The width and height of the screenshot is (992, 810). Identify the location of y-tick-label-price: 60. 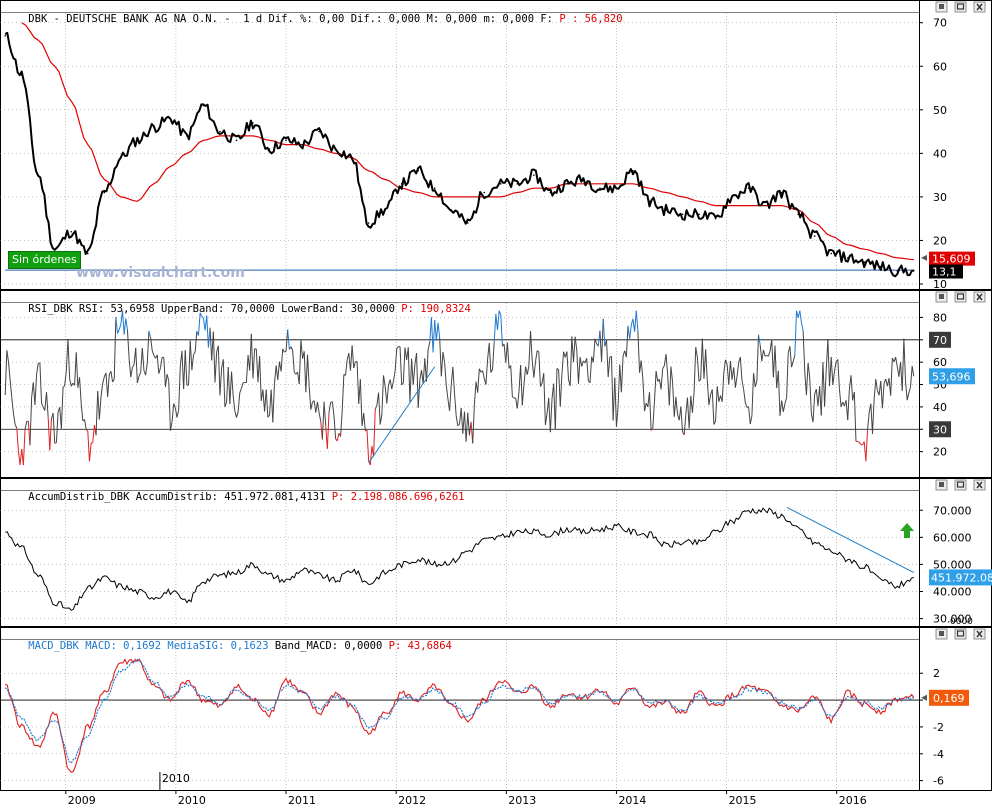
(940, 66).